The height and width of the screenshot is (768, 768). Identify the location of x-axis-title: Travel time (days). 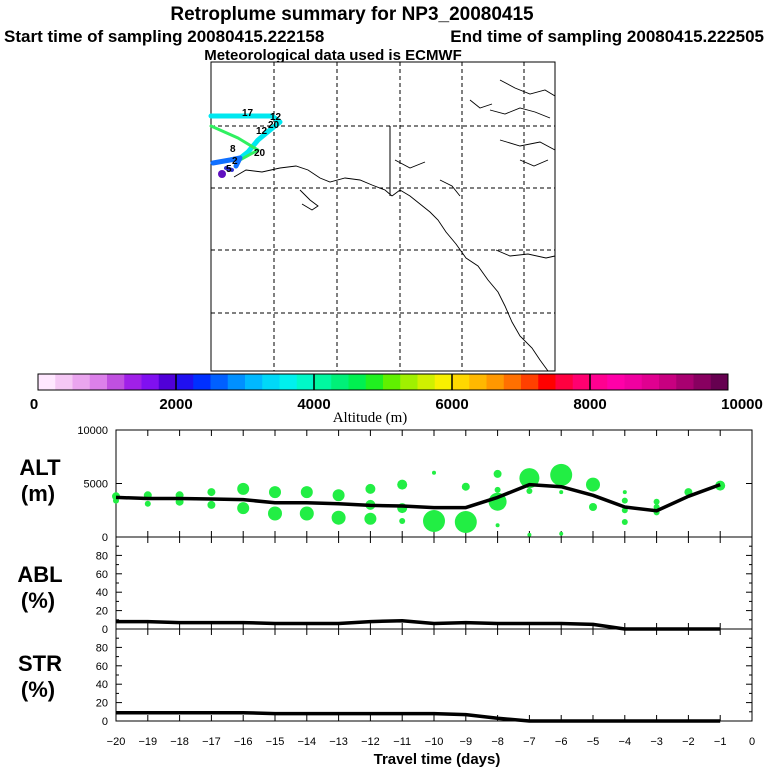
(437, 759).